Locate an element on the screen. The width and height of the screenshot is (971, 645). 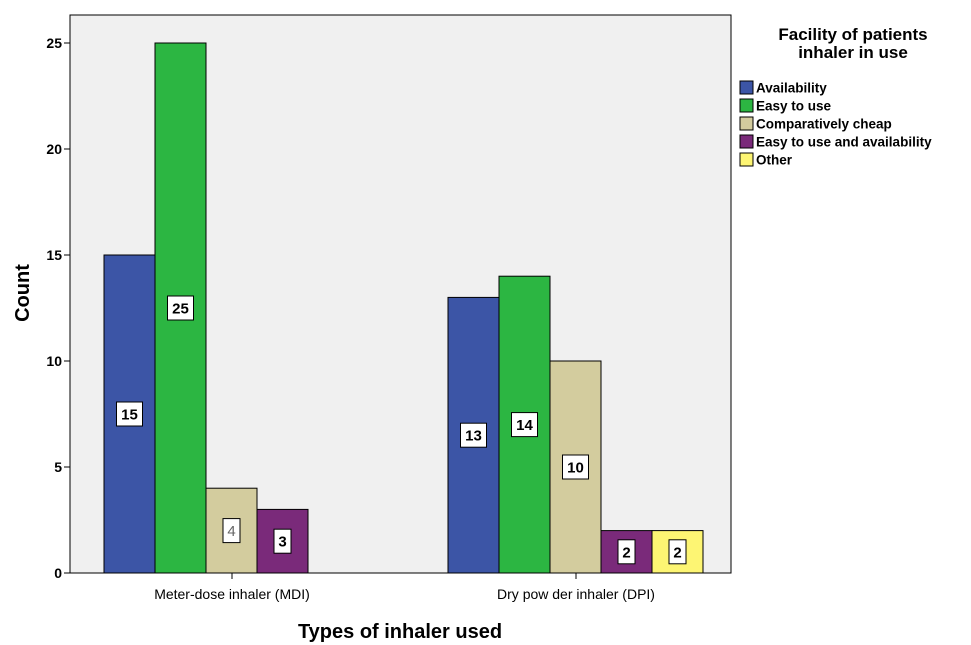
data-label: 13 is located at coordinates (473, 435).